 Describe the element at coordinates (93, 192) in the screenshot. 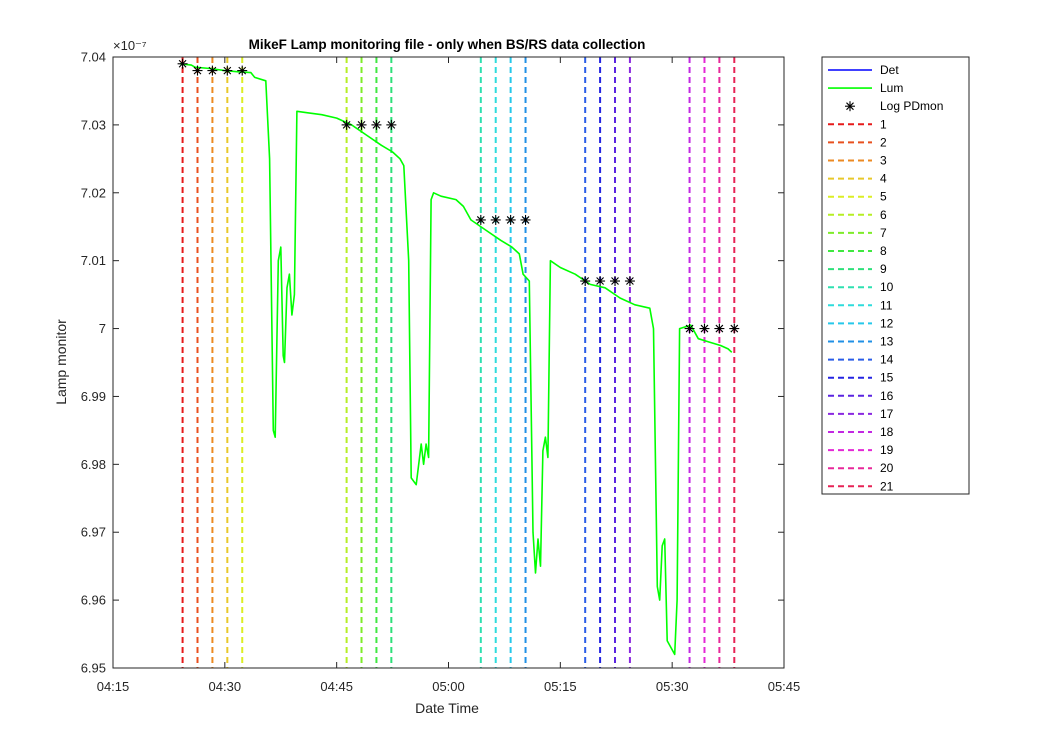

I see `y-tick-label: 7.02` at that location.